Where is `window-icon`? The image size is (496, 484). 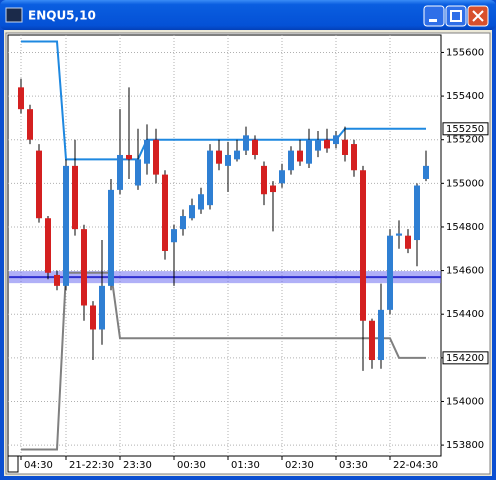 window-icon is located at coordinates (14, 15).